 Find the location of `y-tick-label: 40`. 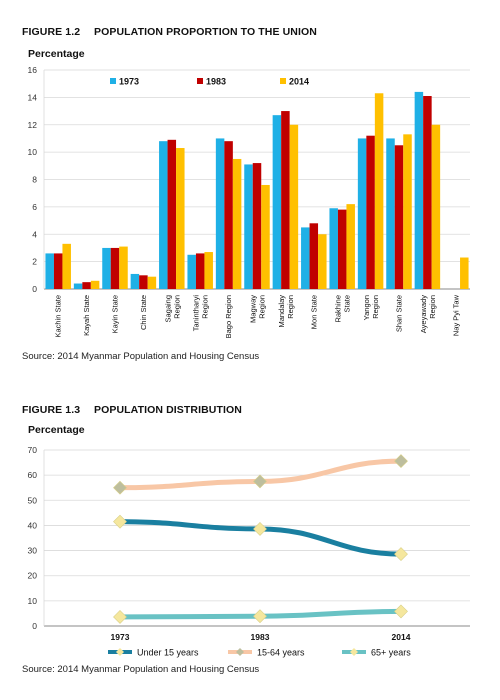

y-tick-label: 40 is located at coordinates (33, 525).